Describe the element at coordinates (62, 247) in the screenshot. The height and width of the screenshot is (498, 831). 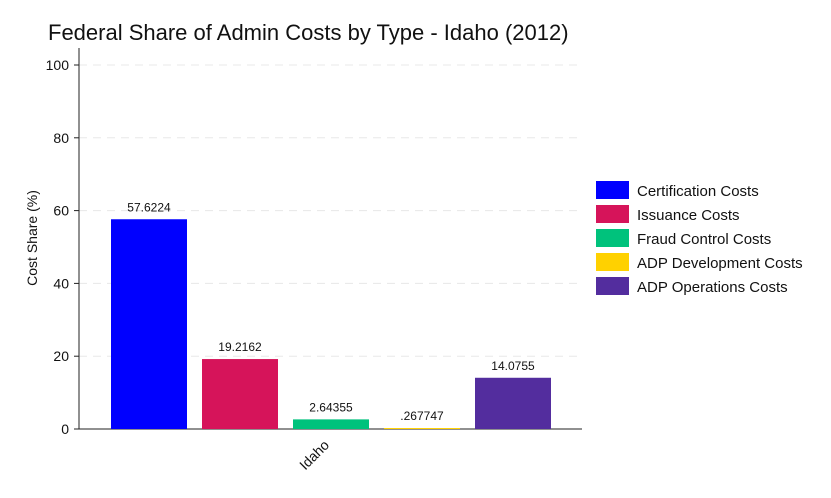
I see `y-axis-ticks: 0 20 40 60 80 100` at that location.